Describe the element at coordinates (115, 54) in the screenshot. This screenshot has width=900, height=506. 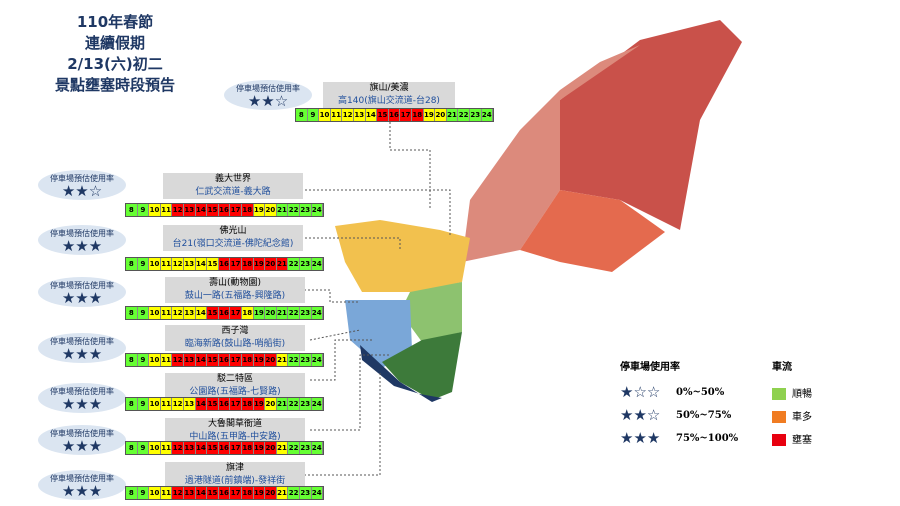
I see `title: 110年春節 連續假期 2/13(六)初二 景點壅塞時段預告` at that location.